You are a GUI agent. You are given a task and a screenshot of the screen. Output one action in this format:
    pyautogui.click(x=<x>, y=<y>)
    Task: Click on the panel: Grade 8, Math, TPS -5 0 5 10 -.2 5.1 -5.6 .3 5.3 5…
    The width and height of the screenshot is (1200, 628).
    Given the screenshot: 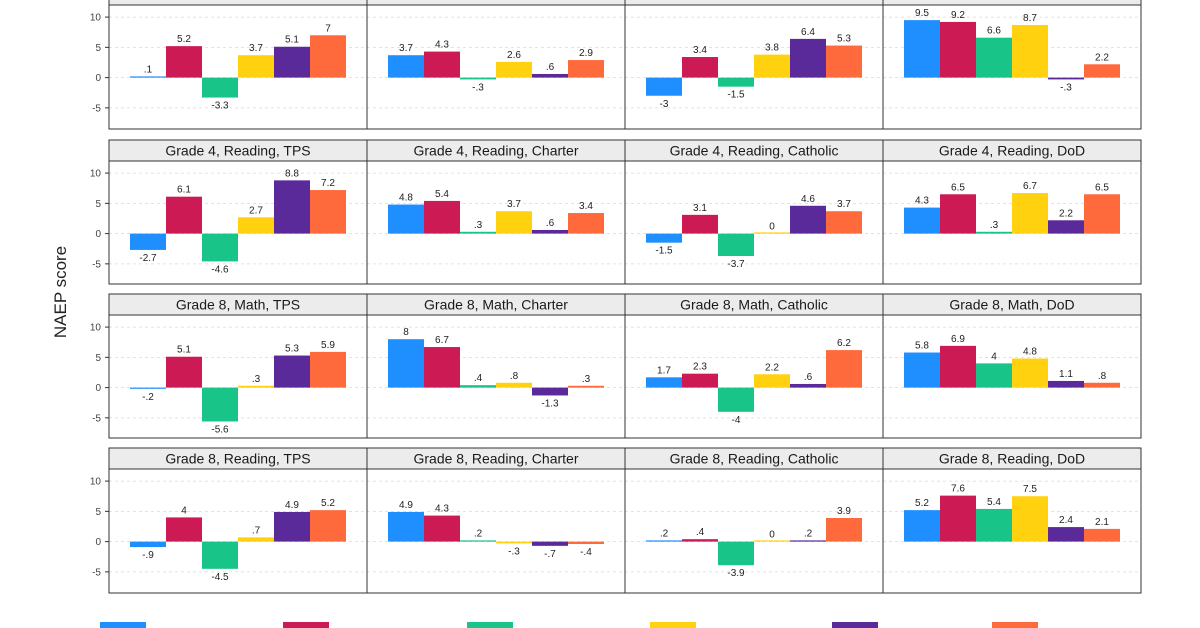 What is the action you would take?
    pyautogui.click(x=229, y=366)
    